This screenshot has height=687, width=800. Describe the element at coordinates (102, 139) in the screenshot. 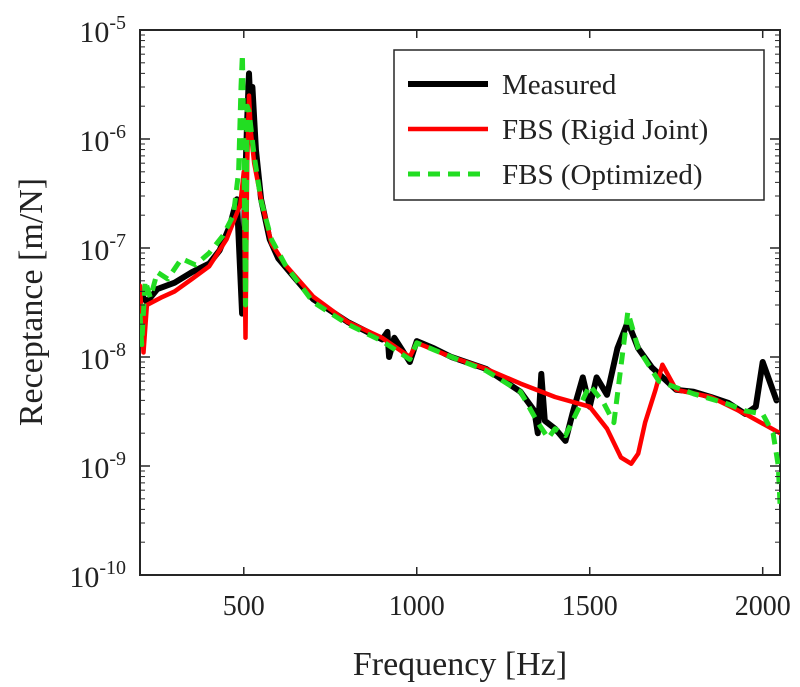

I see `y-tick-label: 10⁻⁶` at that location.